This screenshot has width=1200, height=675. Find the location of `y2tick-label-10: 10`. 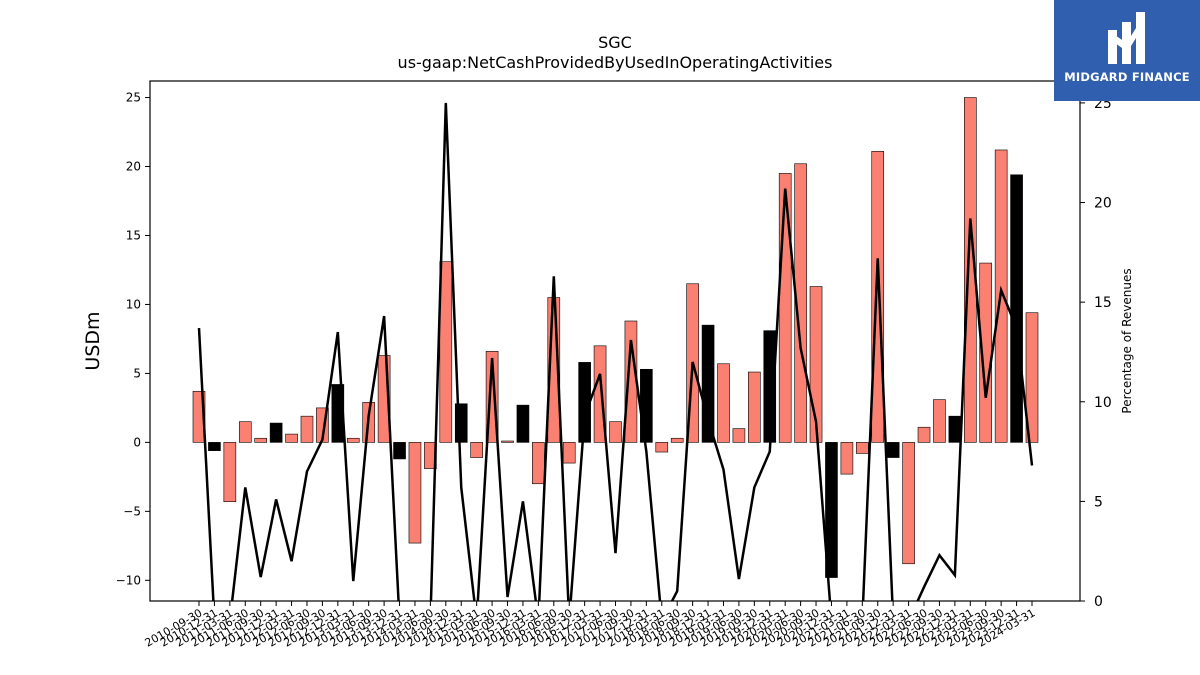

y2tick-label-10: 10 is located at coordinates (1103, 403).